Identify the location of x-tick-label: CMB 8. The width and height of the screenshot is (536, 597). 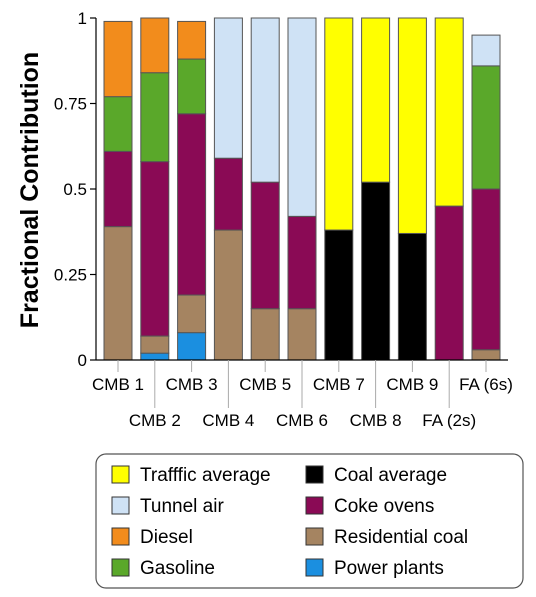
(376, 420).